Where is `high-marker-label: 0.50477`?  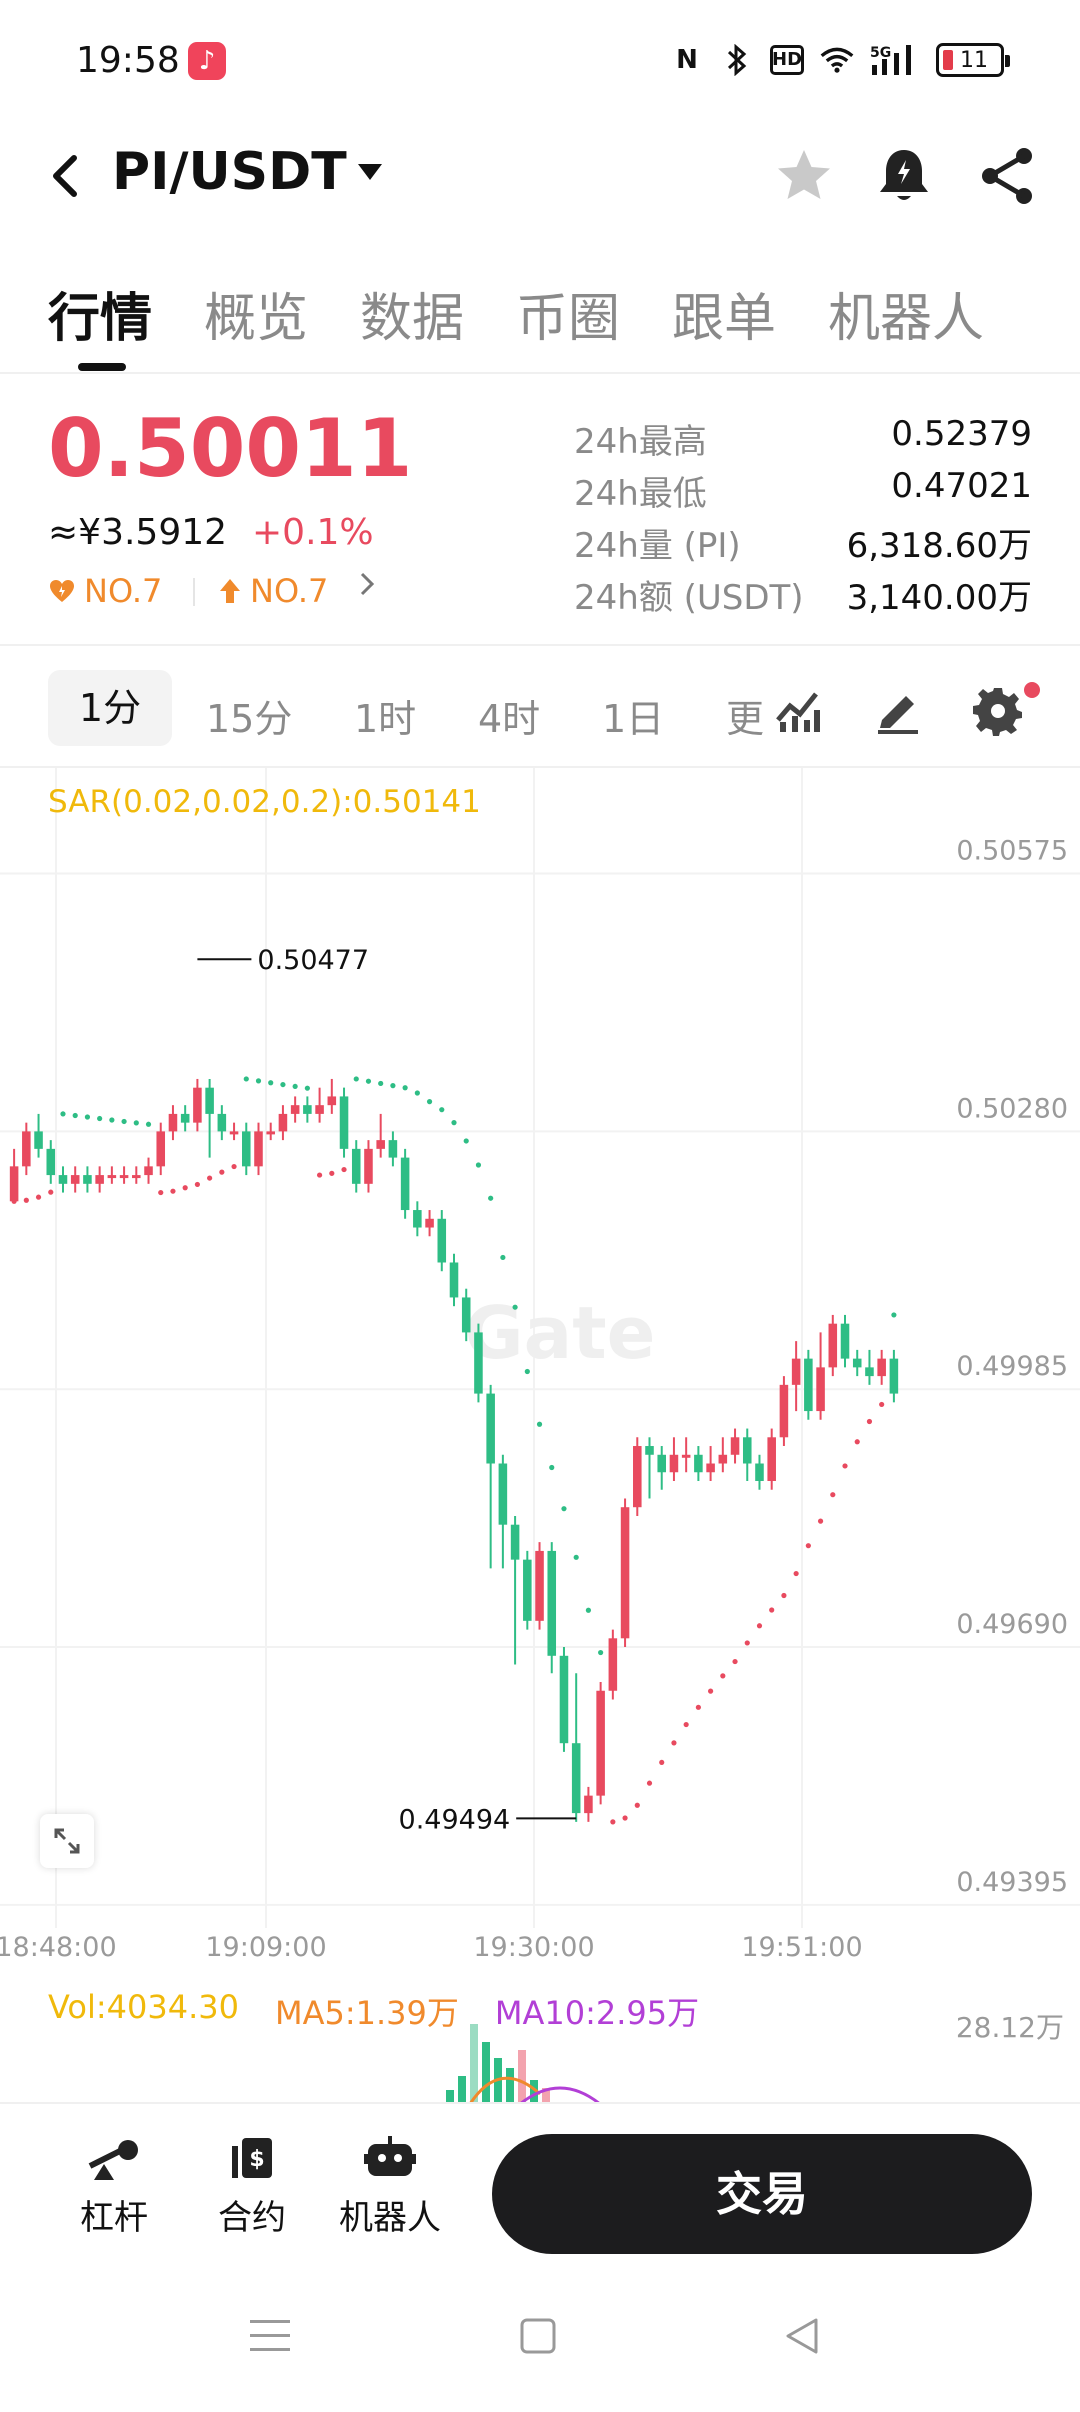 high-marker-label: 0.50477 is located at coordinates (313, 960).